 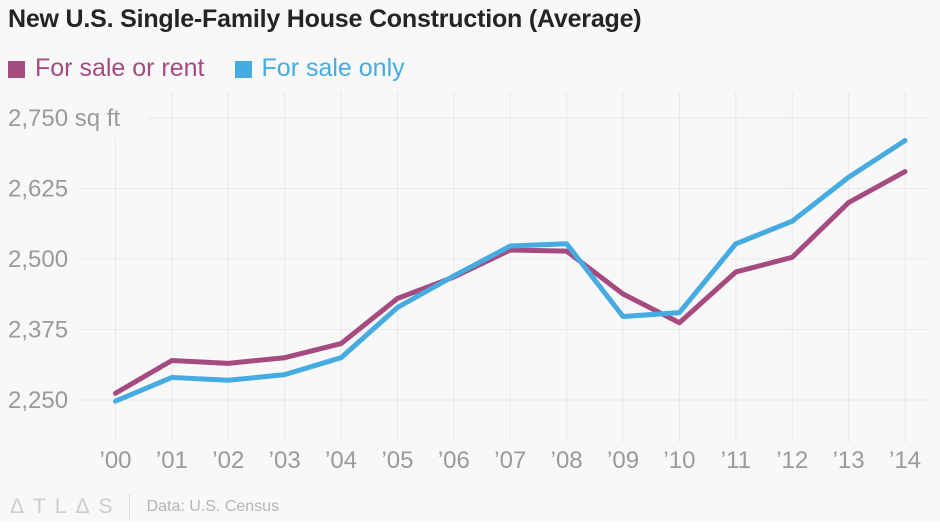 What do you see at coordinates (64, 118) in the screenshot?
I see `y-tick-label: 2,750 sq ft` at bounding box center [64, 118].